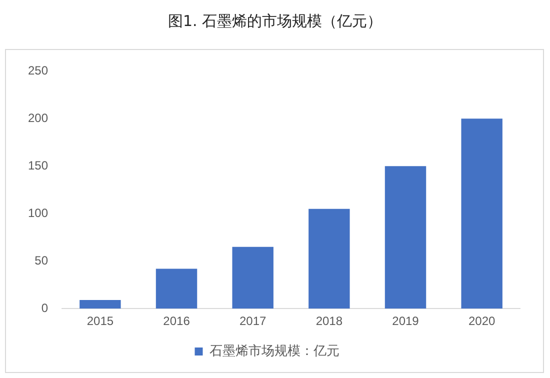 The image size is (550, 378). What do you see at coordinates (482, 321) in the screenshot?
I see `x-tick-label: 2020` at bounding box center [482, 321].